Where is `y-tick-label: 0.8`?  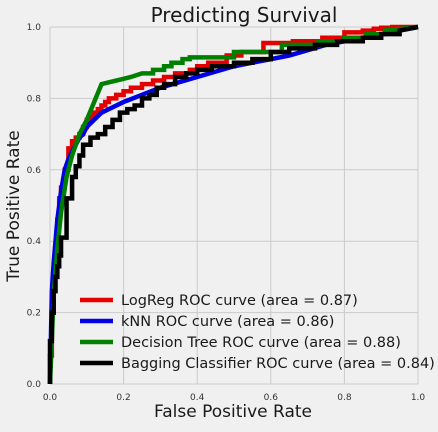
y-tick-label: 0.8 is located at coordinates (34, 99).